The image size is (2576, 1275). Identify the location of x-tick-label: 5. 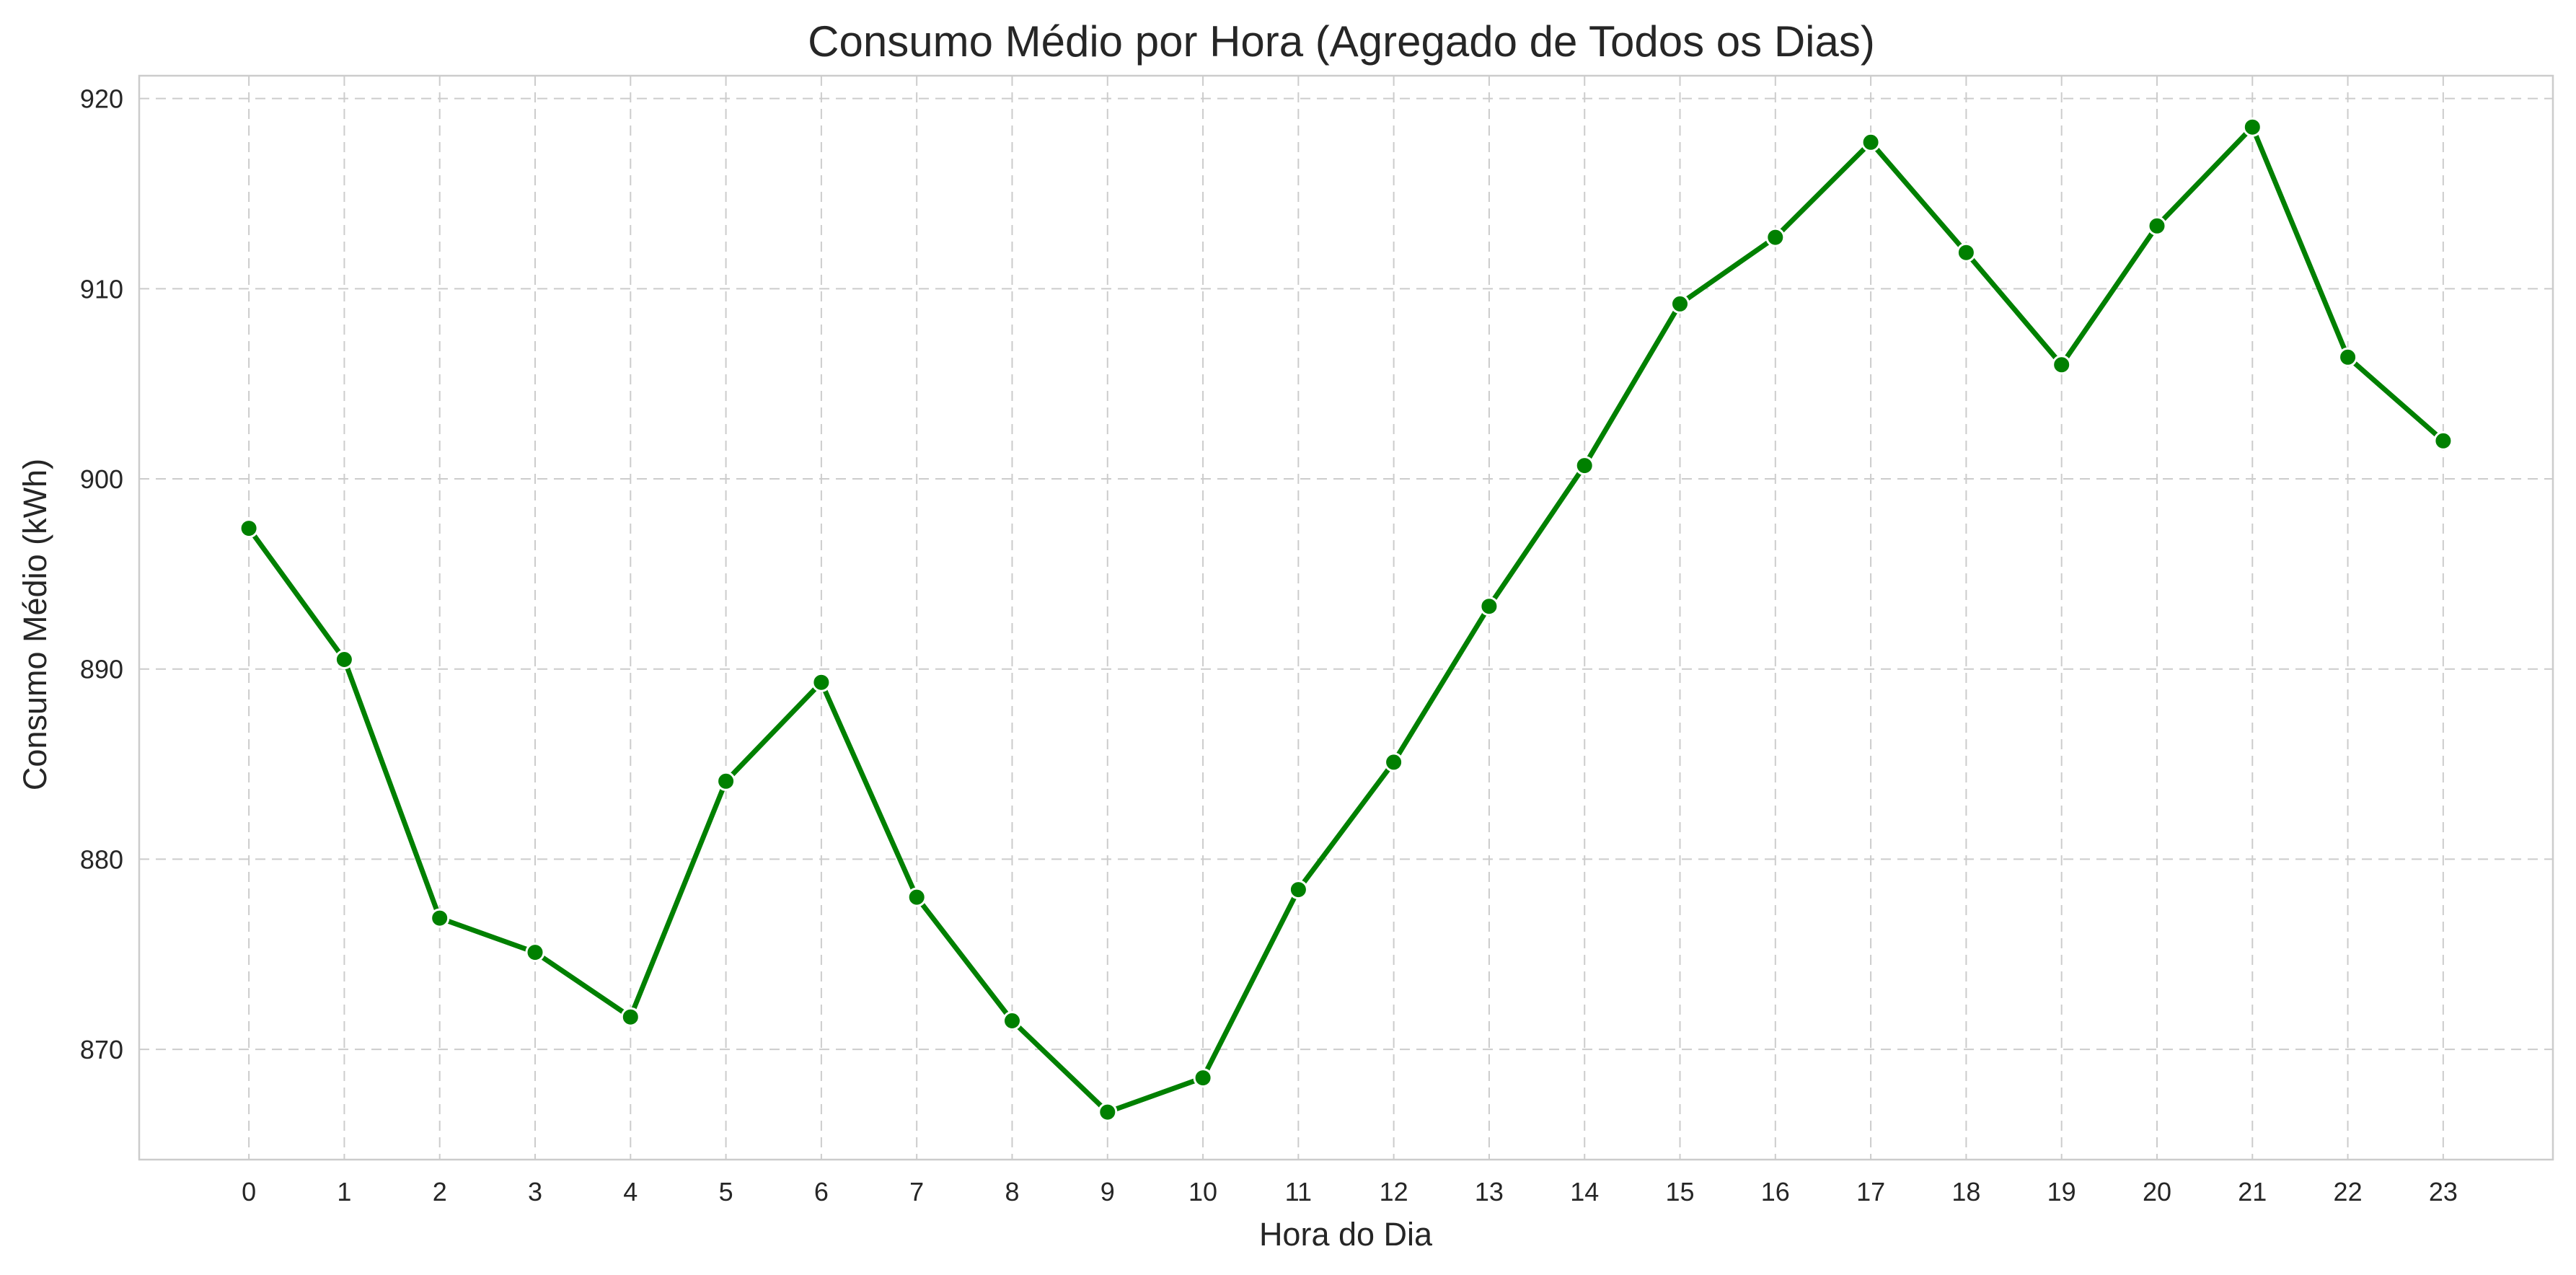
(726, 1191).